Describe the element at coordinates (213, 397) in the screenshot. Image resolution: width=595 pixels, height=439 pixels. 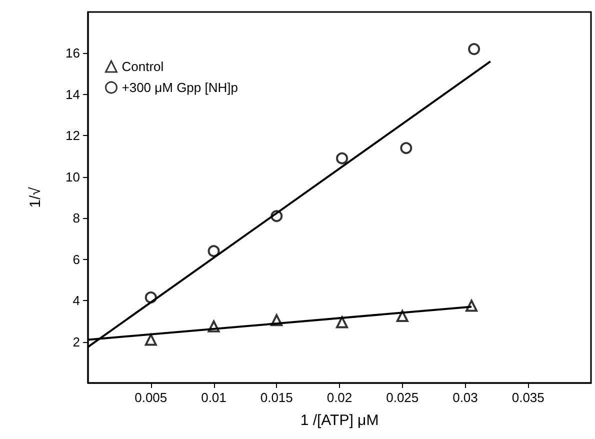
I see `x-tick-label: 0.01` at that location.